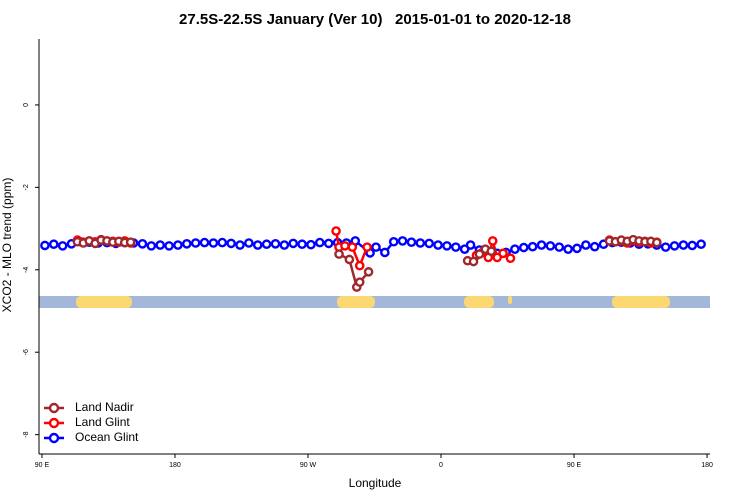 The height and width of the screenshot is (500, 750). What do you see at coordinates (26, 105) in the screenshot?
I see `y-tick-label: 0` at bounding box center [26, 105].